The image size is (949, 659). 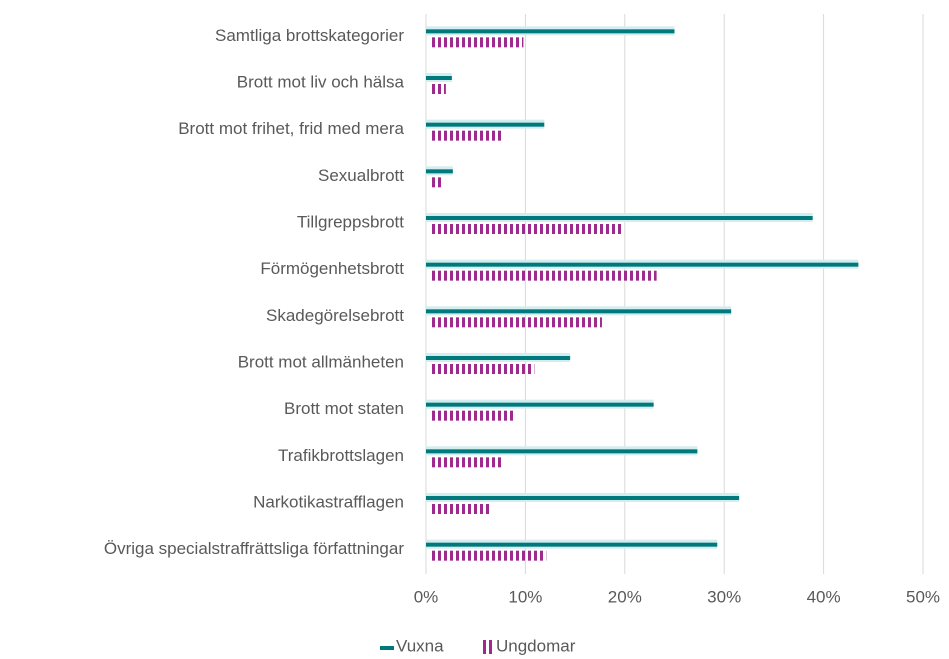 I want to click on y-tick-label: Brott mot liv och hälsa, so click(x=321, y=81).